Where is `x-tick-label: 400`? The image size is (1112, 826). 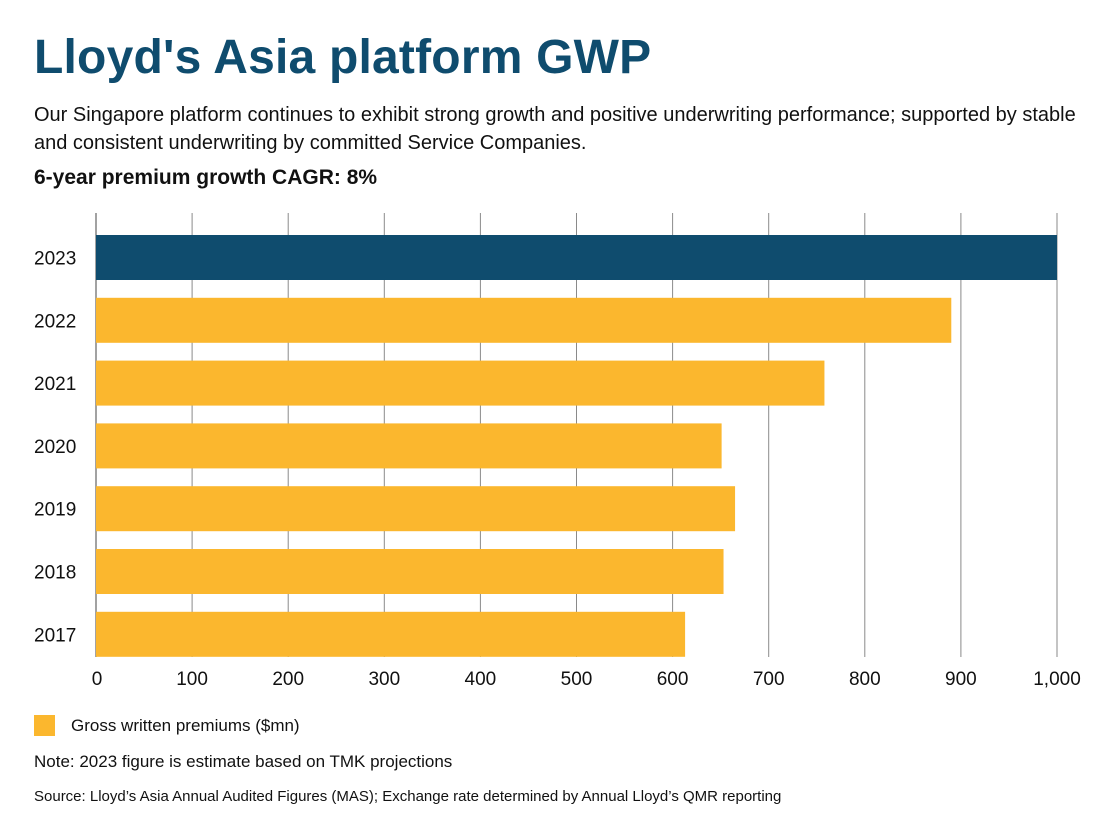 x-tick-label: 400 is located at coordinates (481, 679).